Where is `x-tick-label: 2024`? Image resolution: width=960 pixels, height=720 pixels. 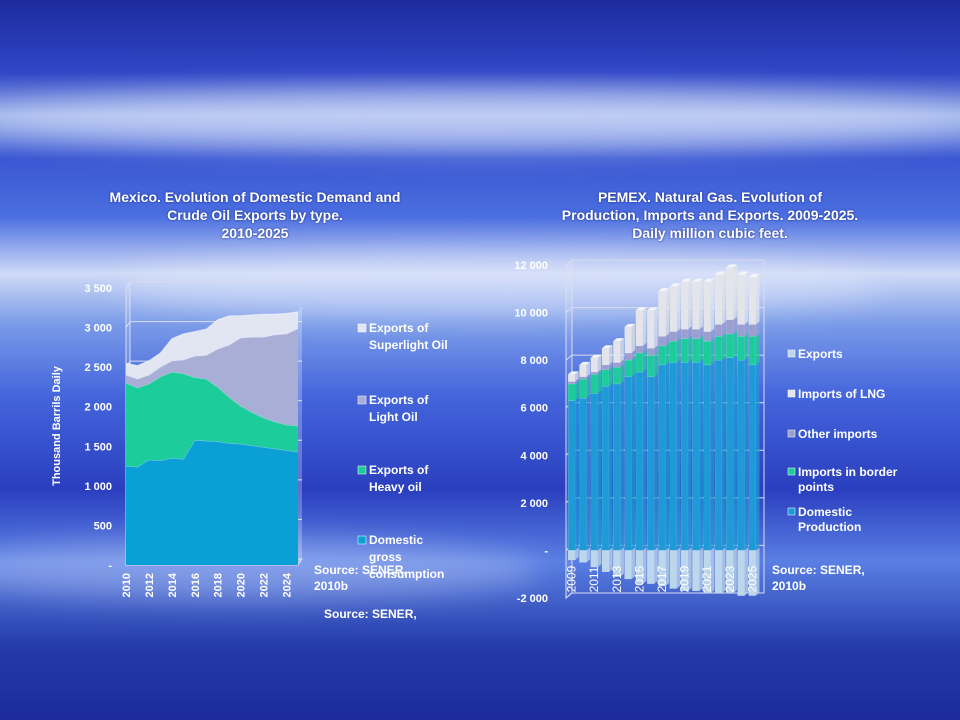 x-tick-label: 2024 is located at coordinates (288, 584).